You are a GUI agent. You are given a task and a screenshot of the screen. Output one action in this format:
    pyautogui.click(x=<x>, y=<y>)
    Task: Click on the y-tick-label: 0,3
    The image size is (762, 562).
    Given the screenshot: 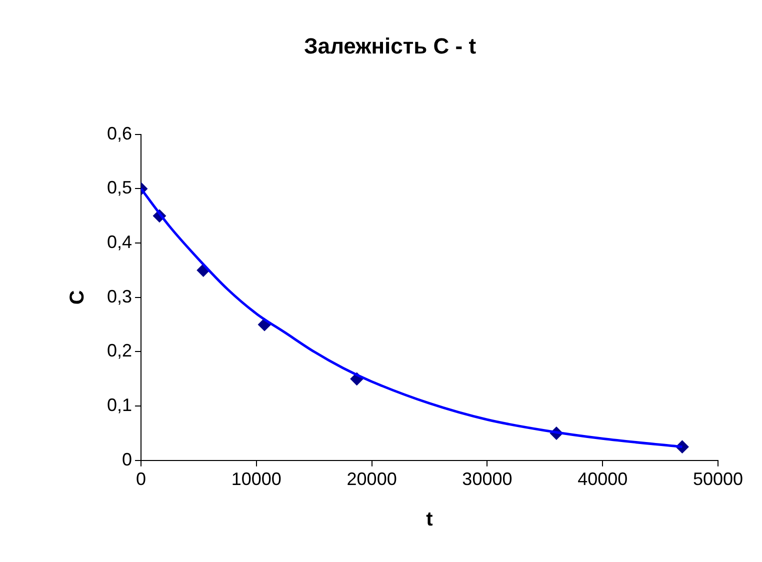 What is the action you would take?
    pyautogui.click(x=119, y=296)
    